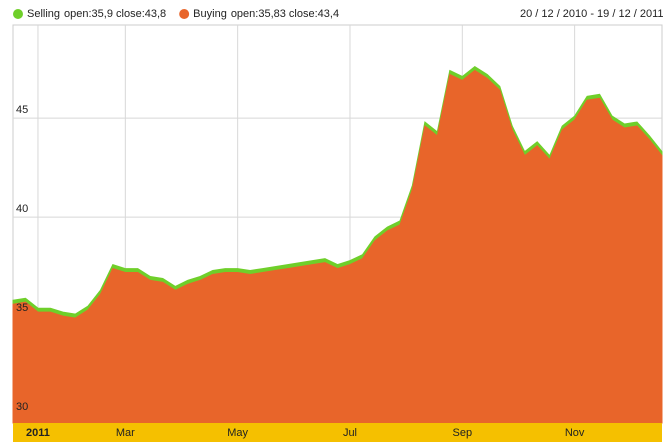  Describe the element at coordinates (350, 433) in the screenshot. I see `x-tick-label: Jul` at that location.